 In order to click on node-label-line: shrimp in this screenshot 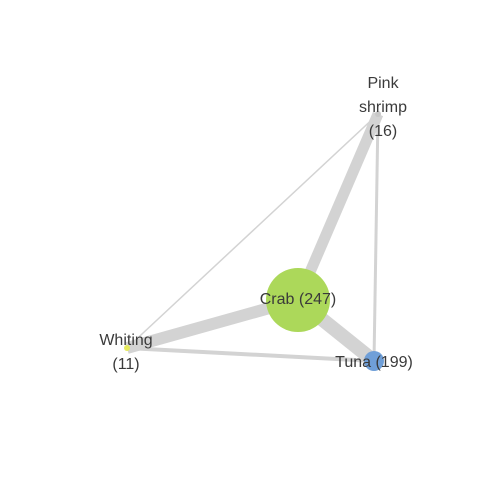, I will do `click(383, 107)`.